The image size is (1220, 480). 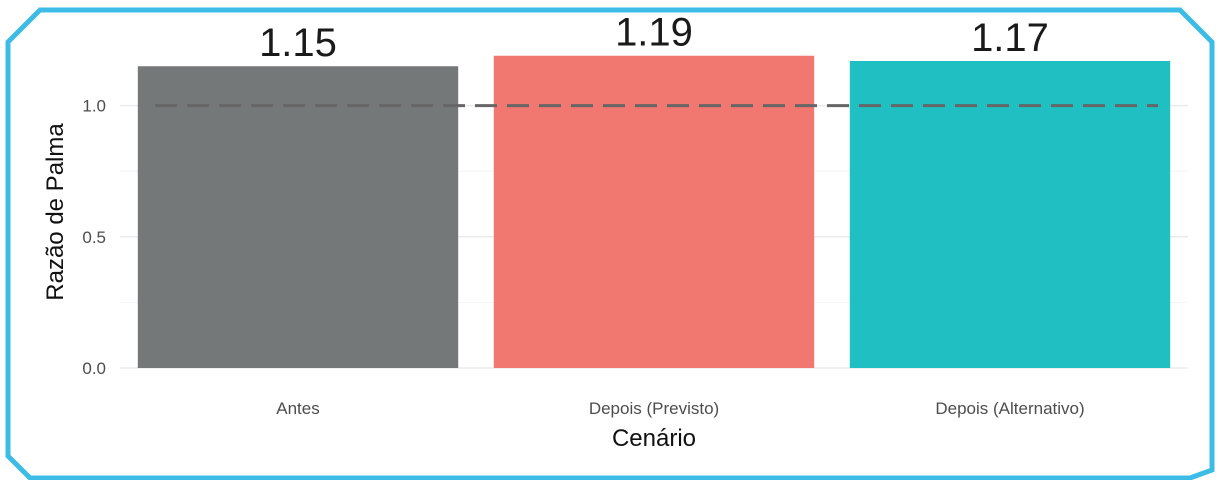 What do you see at coordinates (1010, 38) in the screenshot?
I see `bar-value-label: 1.17` at bounding box center [1010, 38].